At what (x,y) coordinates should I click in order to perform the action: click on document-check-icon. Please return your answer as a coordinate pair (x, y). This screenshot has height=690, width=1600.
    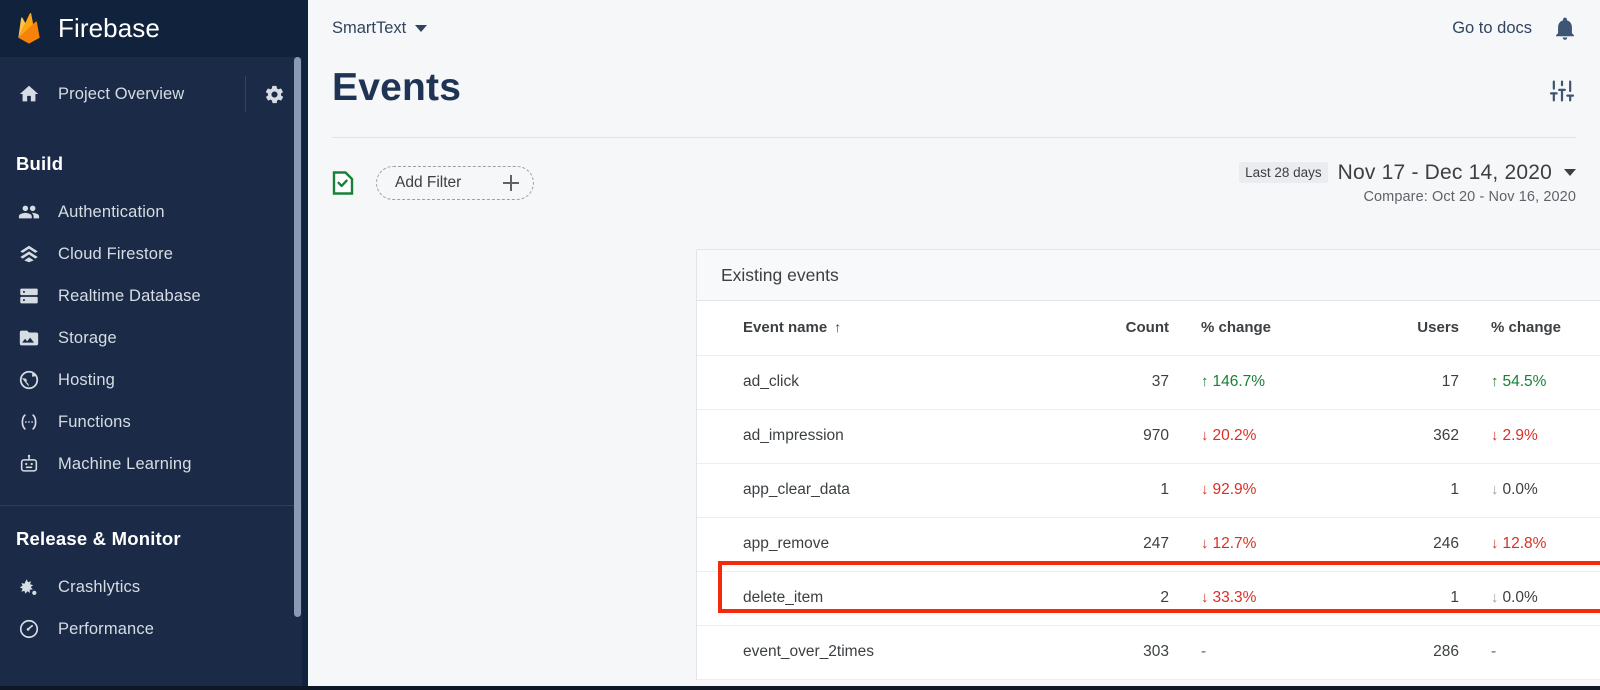
    Looking at the image, I should click on (343, 183).